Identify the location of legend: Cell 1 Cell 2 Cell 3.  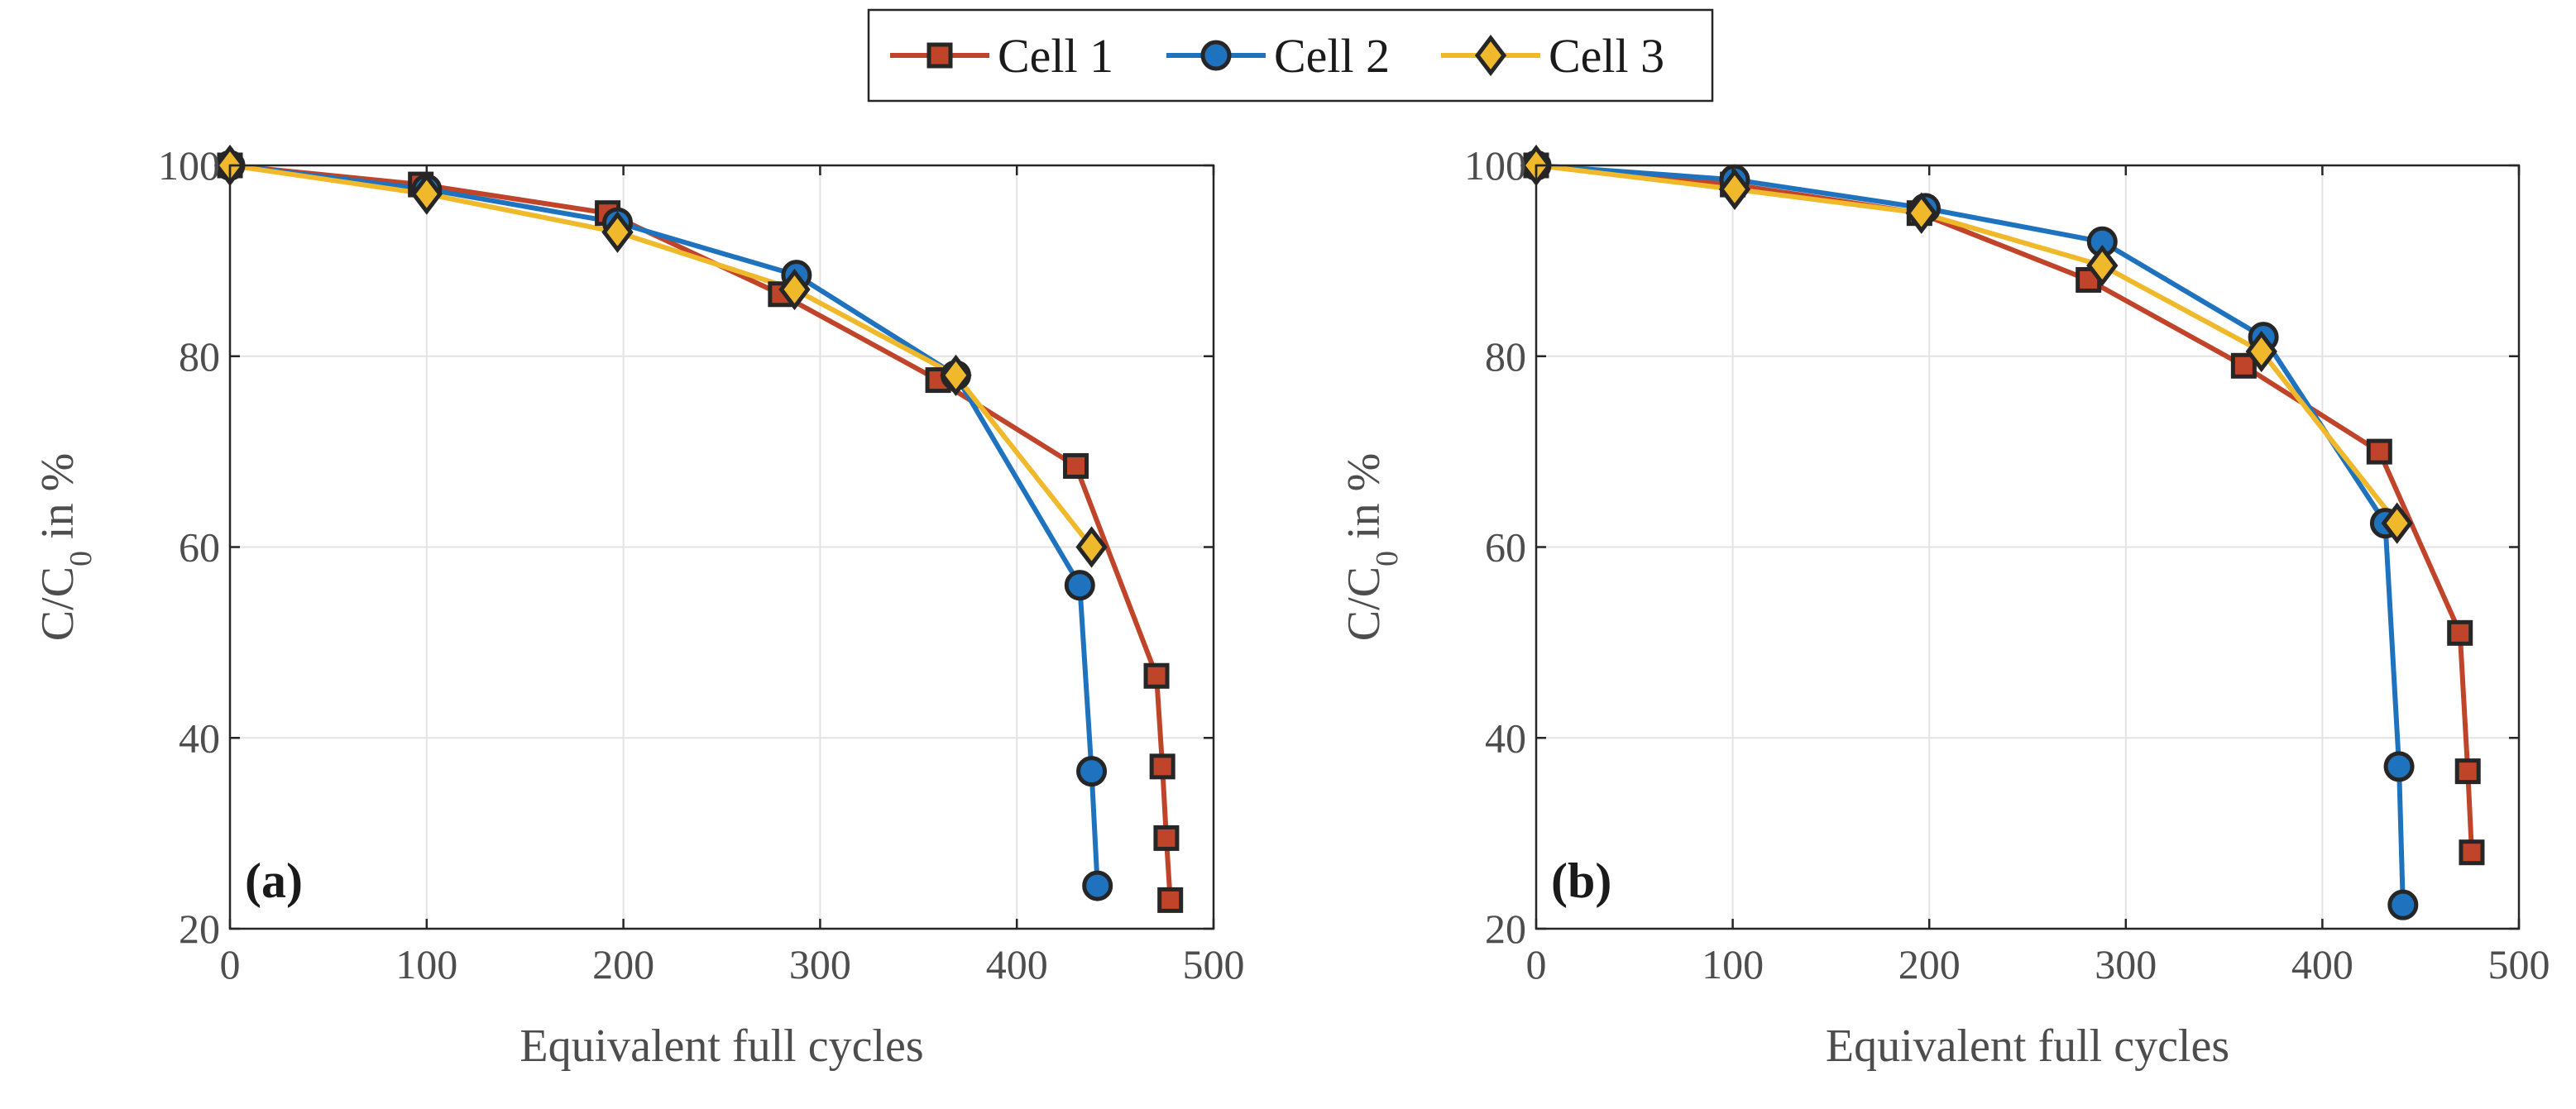
(1290, 55).